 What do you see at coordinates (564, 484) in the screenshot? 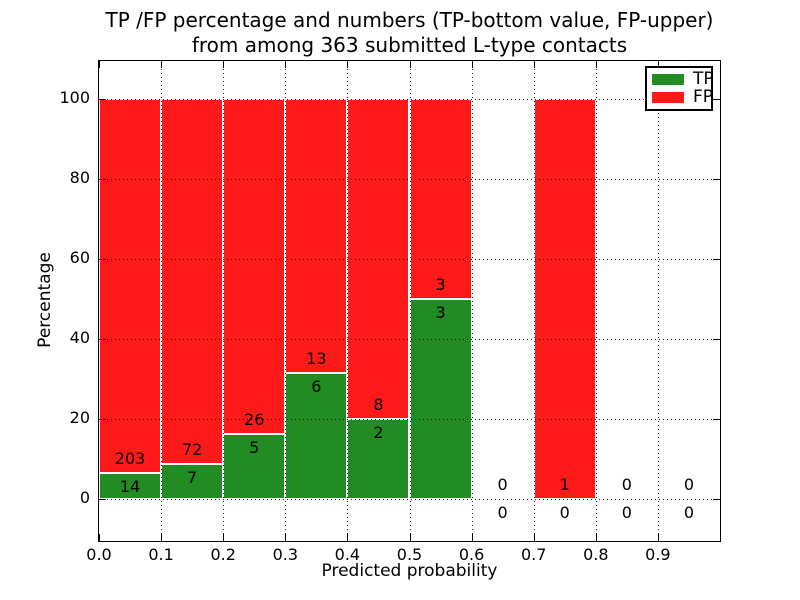
I see `bar-count-label-fp: 1` at bounding box center [564, 484].